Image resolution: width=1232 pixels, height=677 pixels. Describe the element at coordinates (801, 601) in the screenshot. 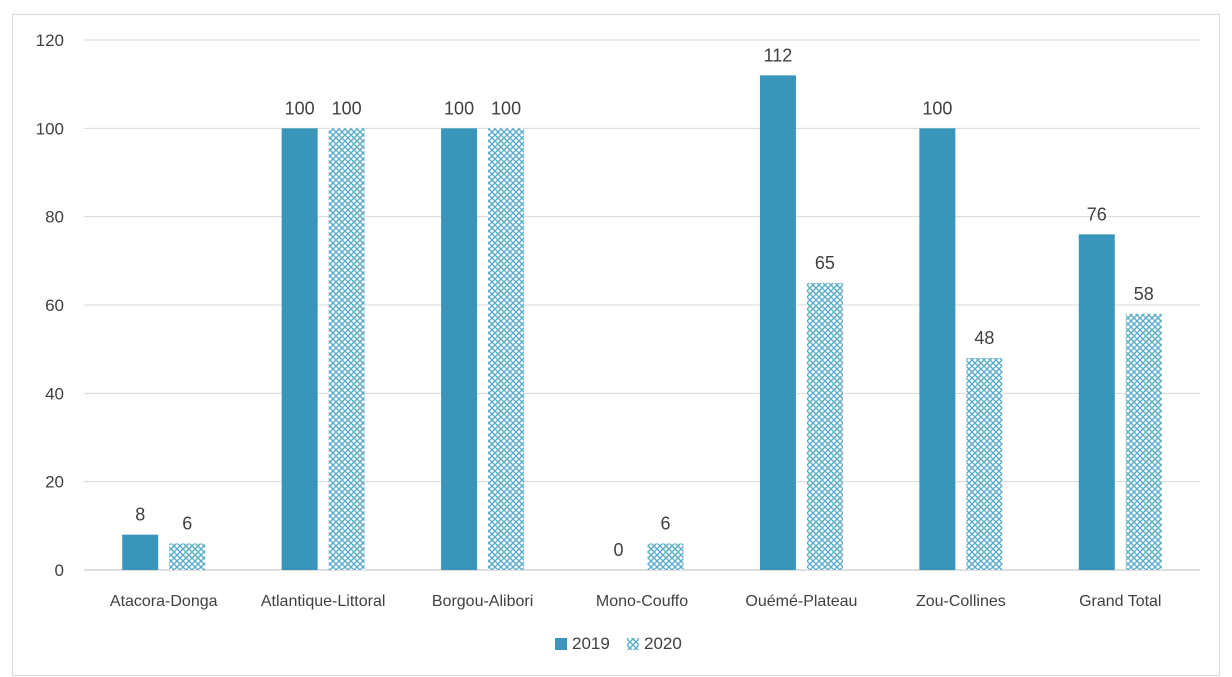

I see `x-tick-label: Ouémé-Plateau` at that location.